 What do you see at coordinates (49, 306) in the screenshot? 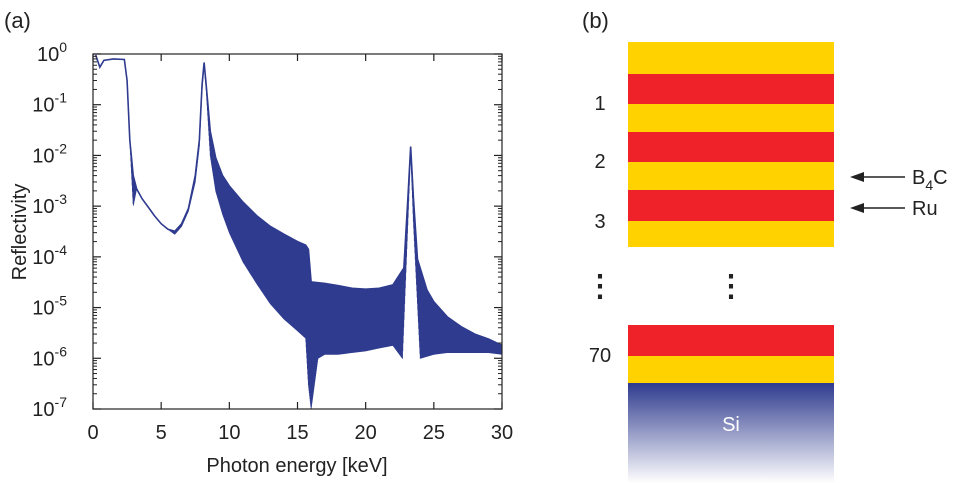
I see `y-tick-label: 10⁻⁵` at bounding box center [49, 306].